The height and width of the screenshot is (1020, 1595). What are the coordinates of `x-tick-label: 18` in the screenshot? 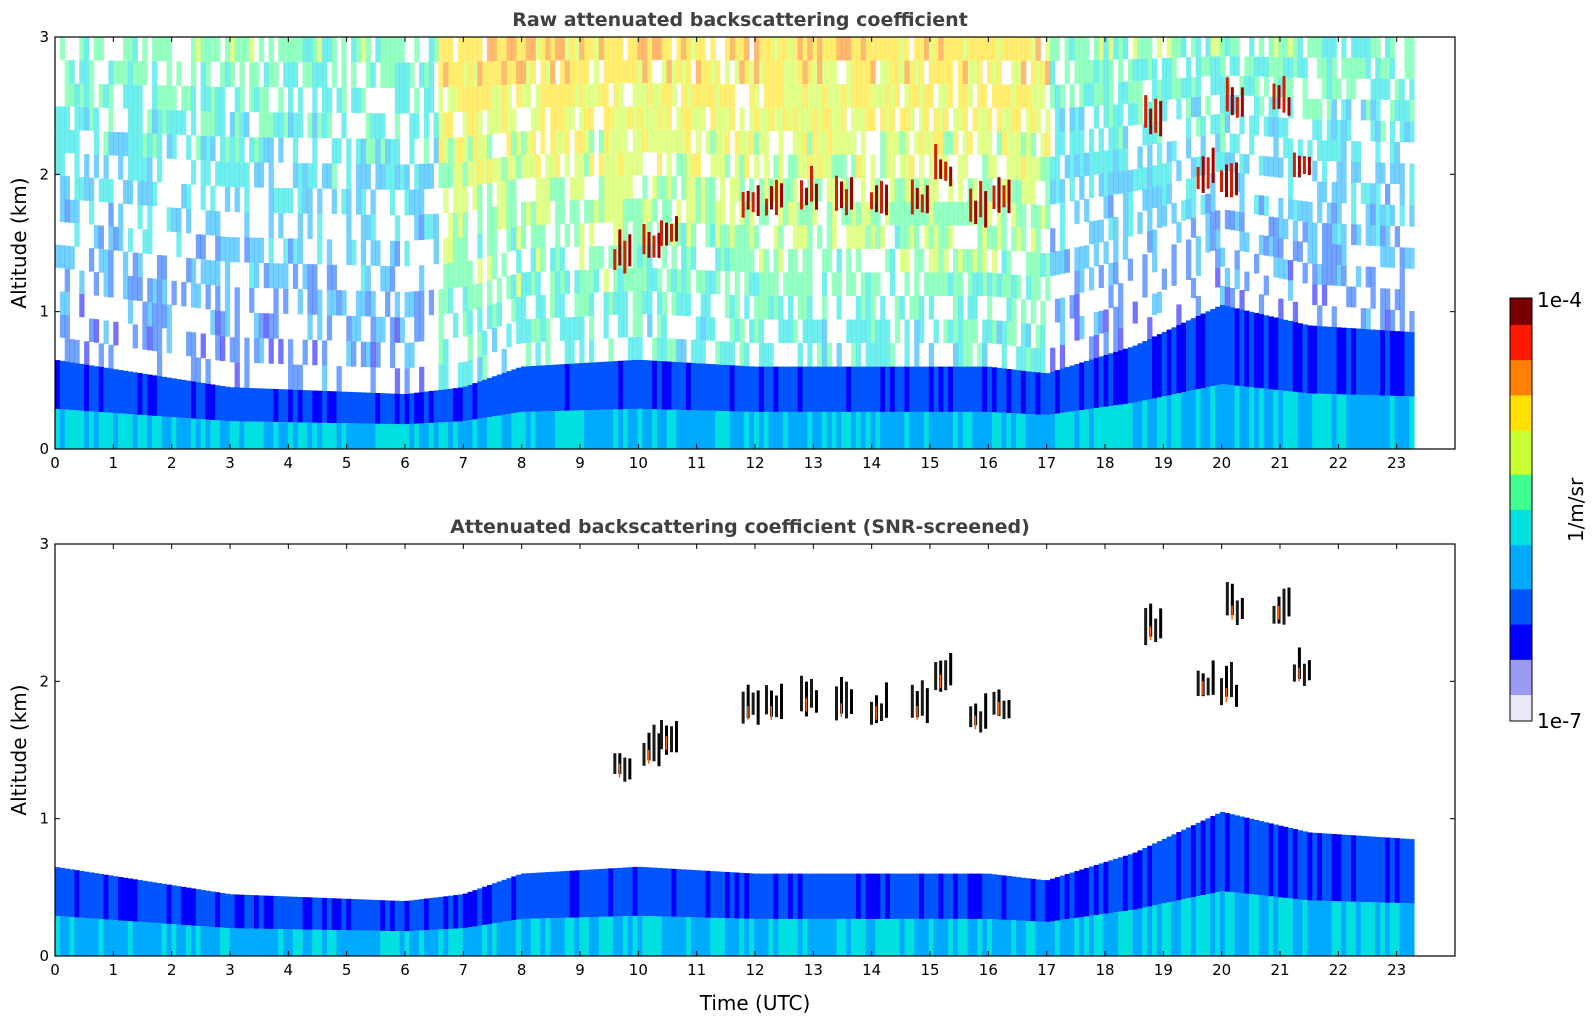 It's located at (1104, 463).